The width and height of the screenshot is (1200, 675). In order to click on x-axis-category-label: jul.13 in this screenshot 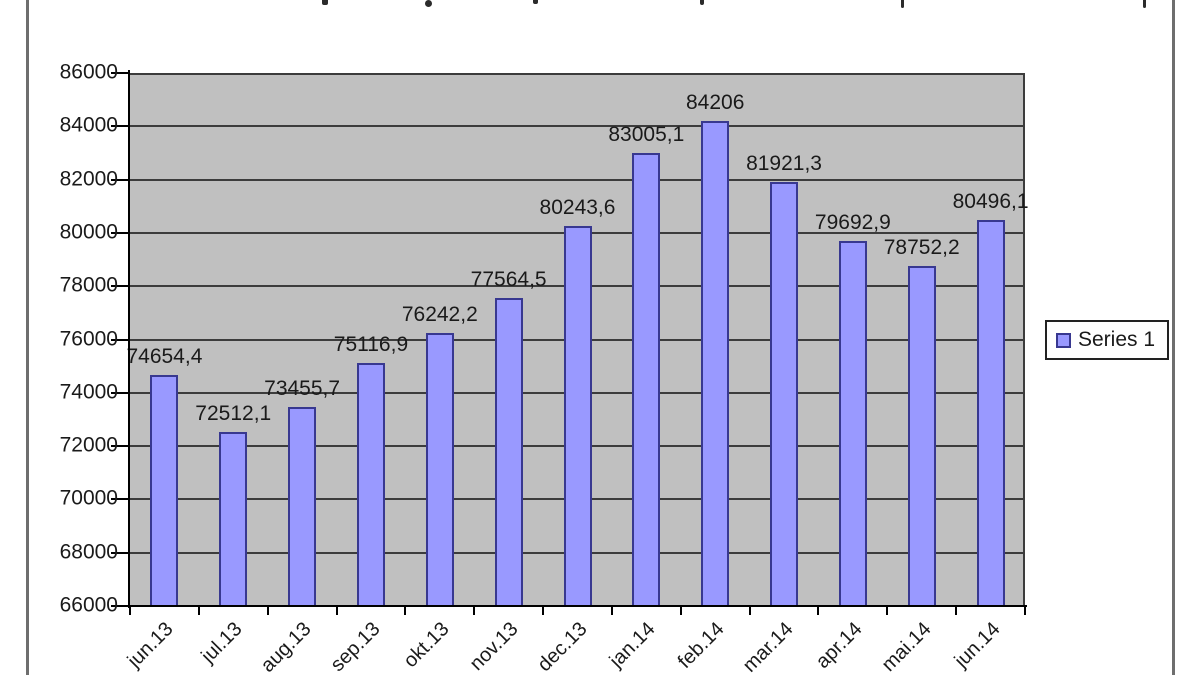, I will do `click(222, 643)`.